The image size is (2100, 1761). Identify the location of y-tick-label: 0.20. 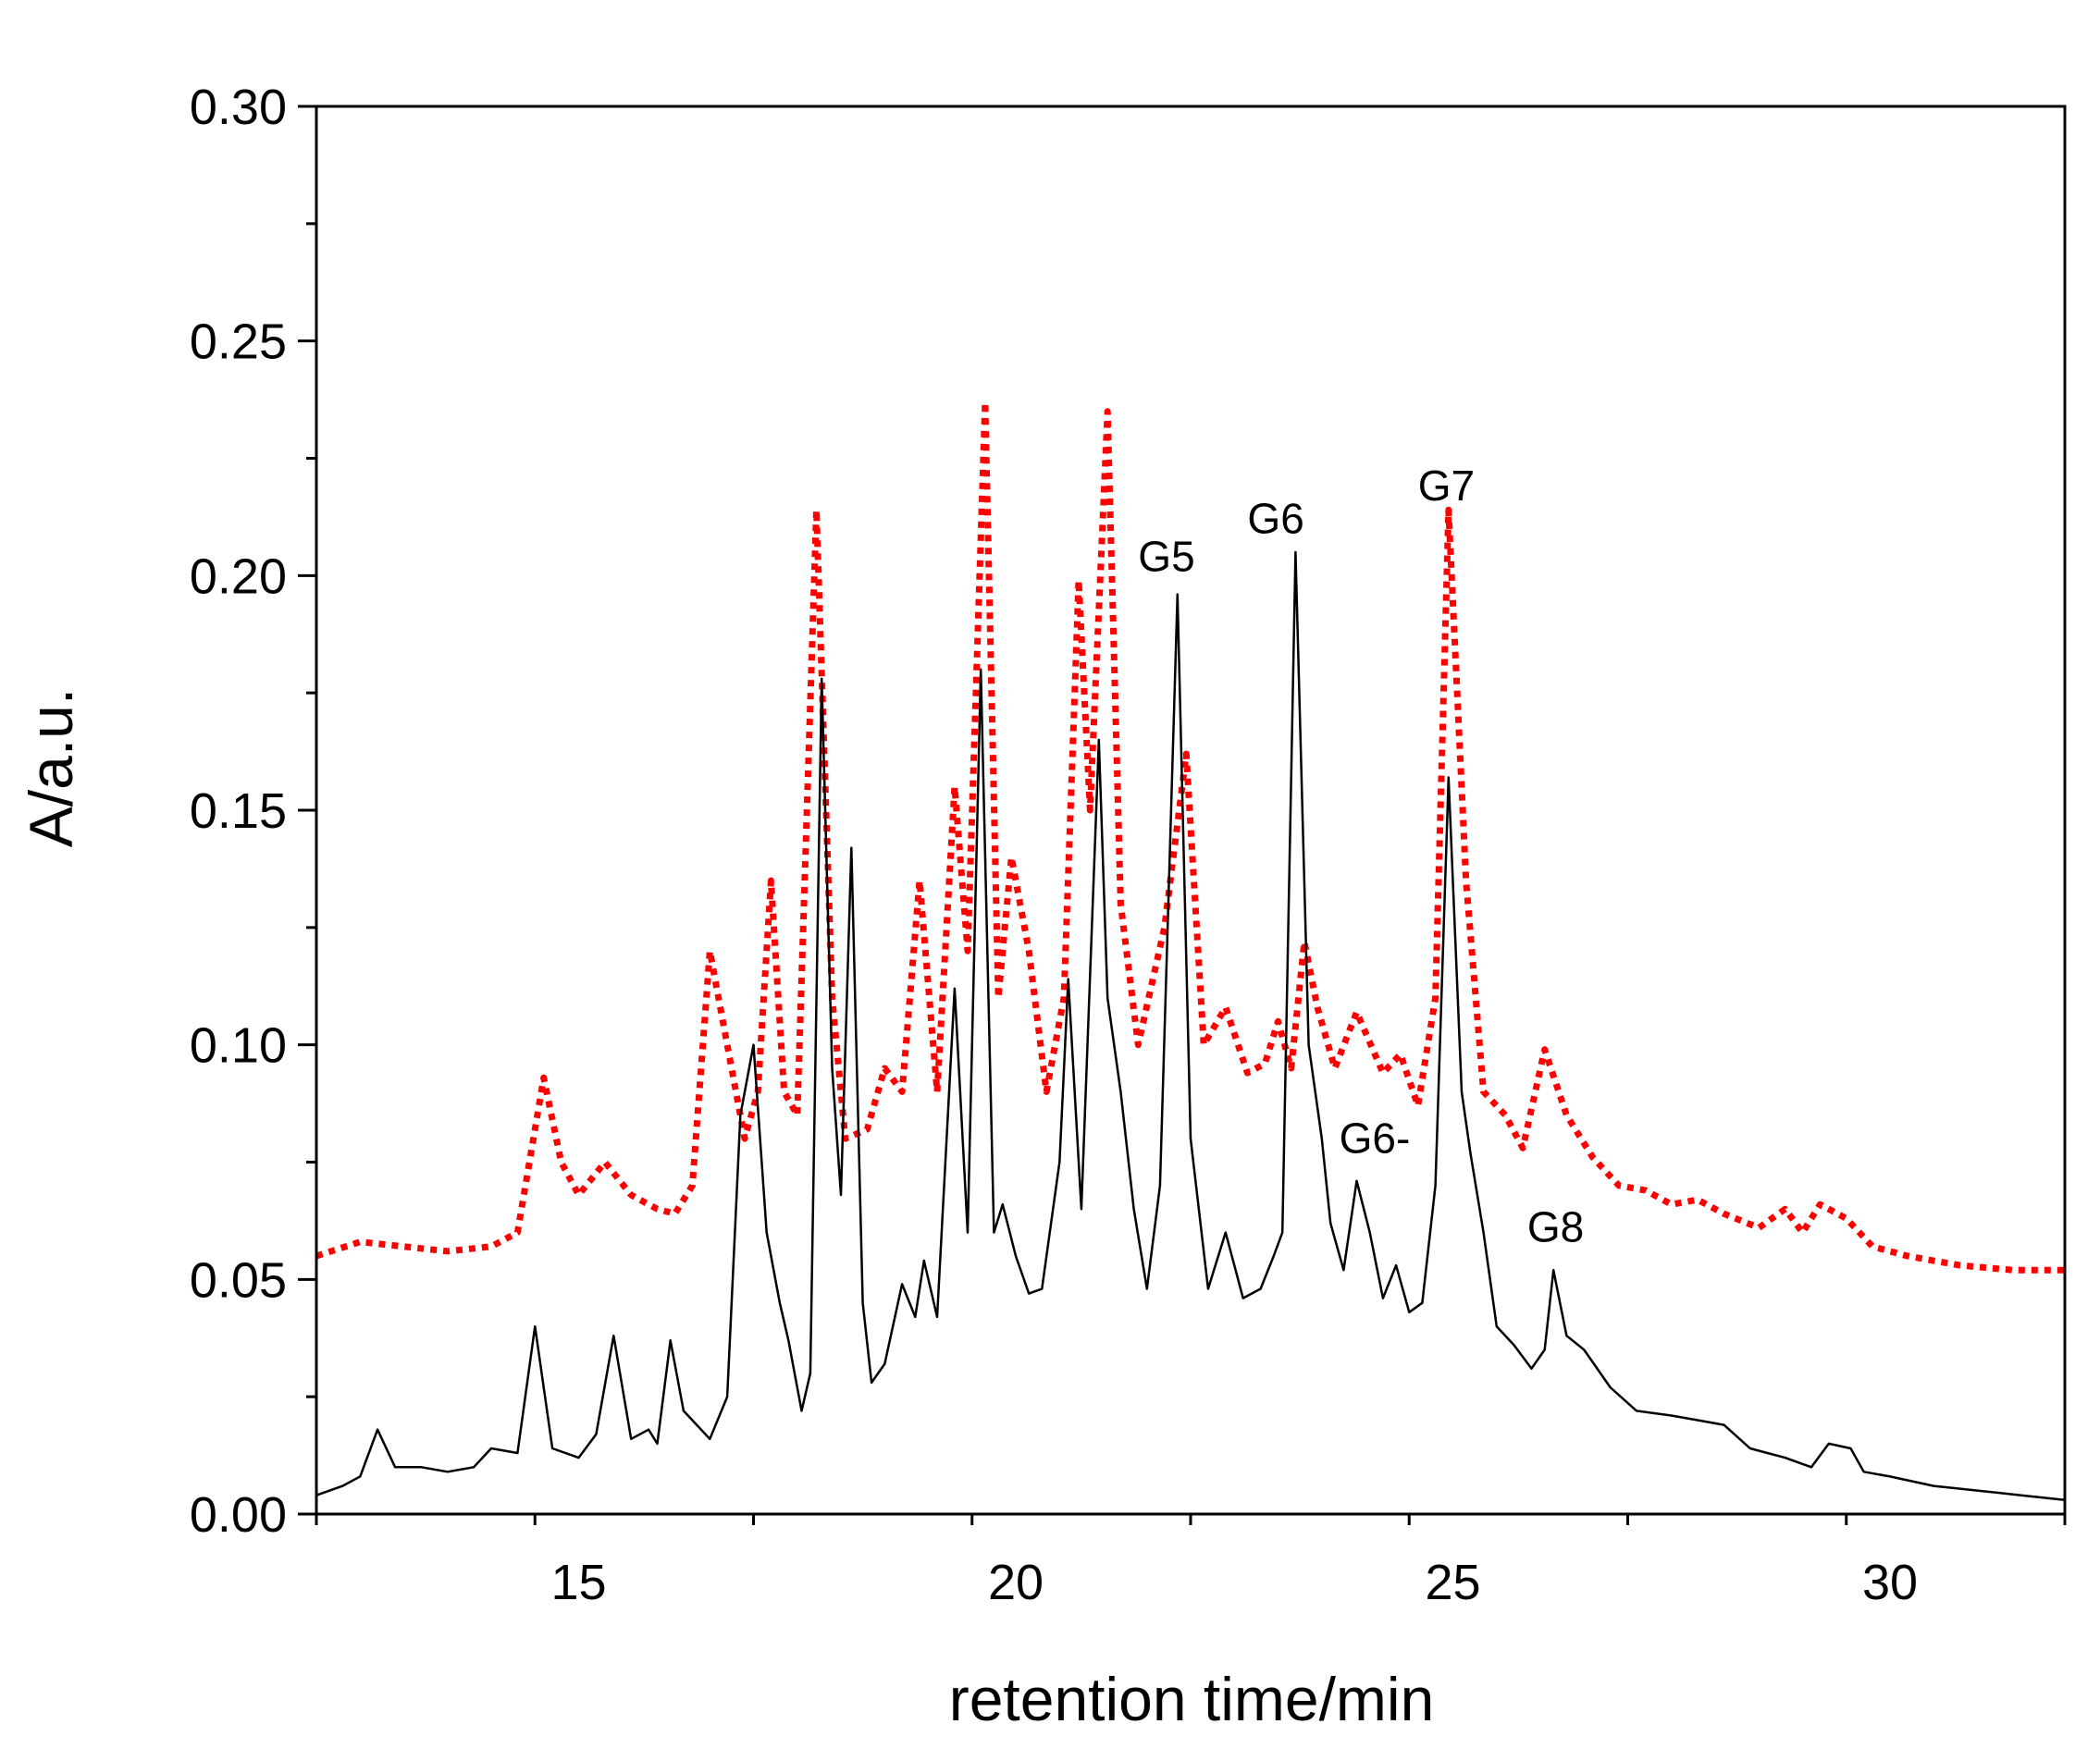
(238, 576).